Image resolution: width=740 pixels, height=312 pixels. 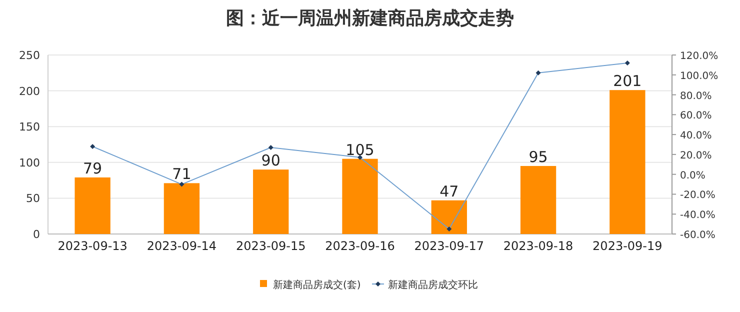 What do you see at coordinates (29, 55) in the screenshot?
I see `y-tick-label: 250` at bounding box center [29, 55].